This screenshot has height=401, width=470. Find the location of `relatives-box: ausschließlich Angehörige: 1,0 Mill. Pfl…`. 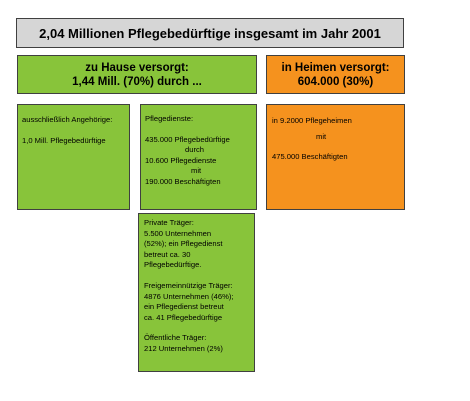

relatives-box: ausschließlich Angehörige: 1,0 Mill. Pfl… is located at coordinates (73, 157).